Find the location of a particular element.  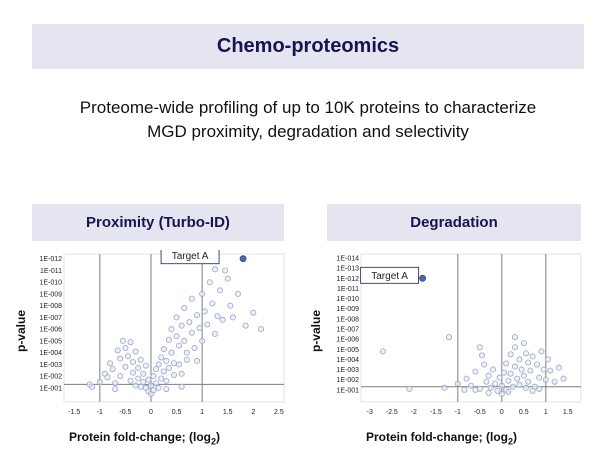

chart-1-ylabel: p-value is located at coordinates (21, 331).